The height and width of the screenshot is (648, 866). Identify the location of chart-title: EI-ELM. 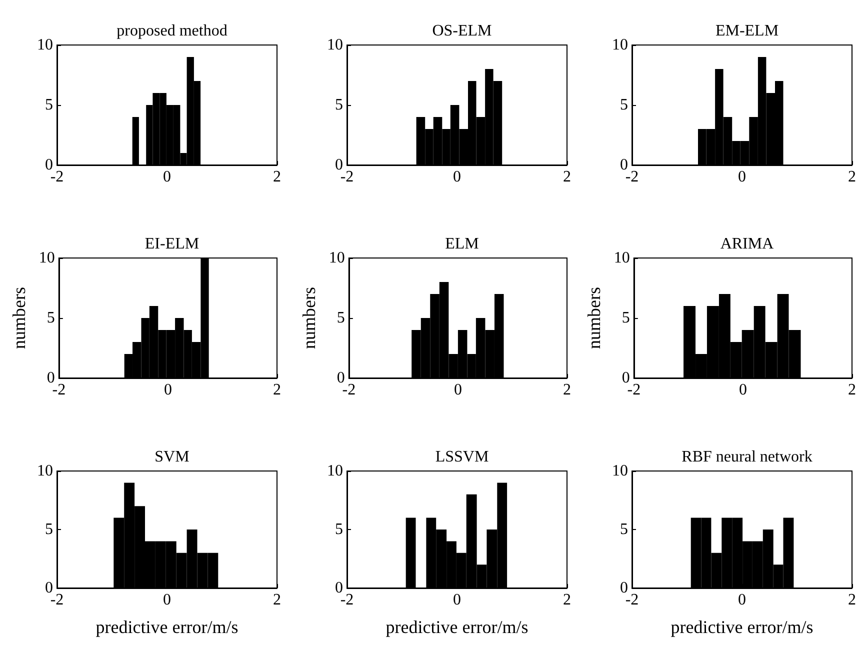
(172, 244).